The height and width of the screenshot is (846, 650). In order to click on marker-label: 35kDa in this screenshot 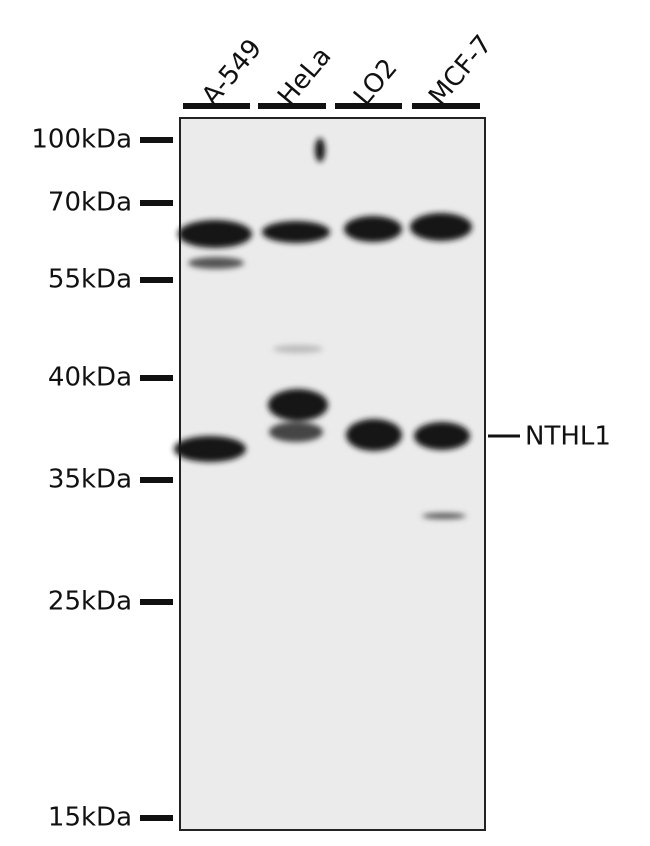, I will do `click(90, 480)`.